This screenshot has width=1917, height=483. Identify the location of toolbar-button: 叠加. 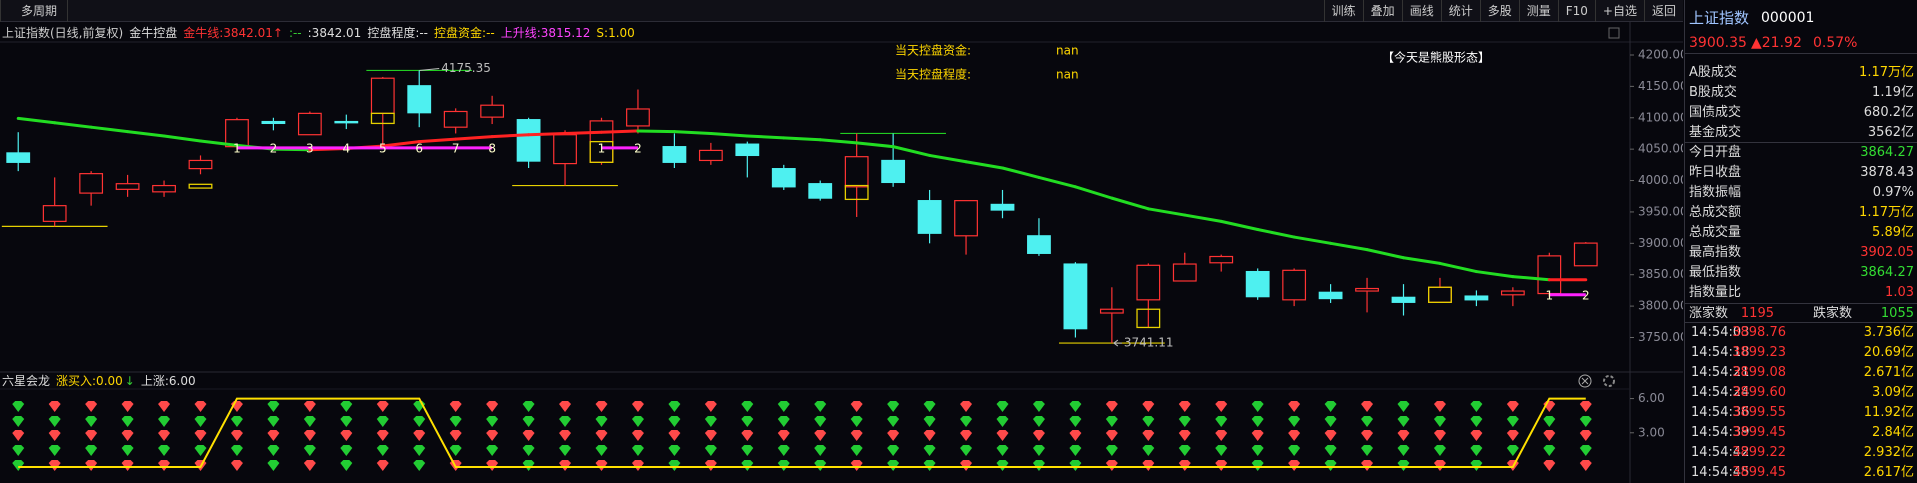
(1382, 11).